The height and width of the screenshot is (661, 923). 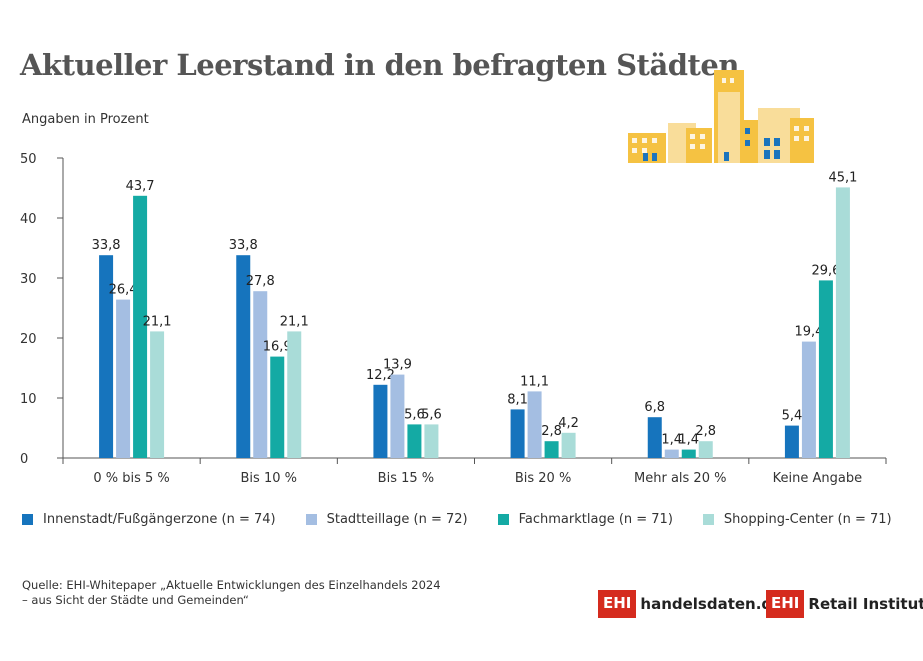 What do you see at coordinates (397, 519) in the screenshot?
I see `legend-label: Stadtteillage (n = 72)` at bounding box center [397, 519].